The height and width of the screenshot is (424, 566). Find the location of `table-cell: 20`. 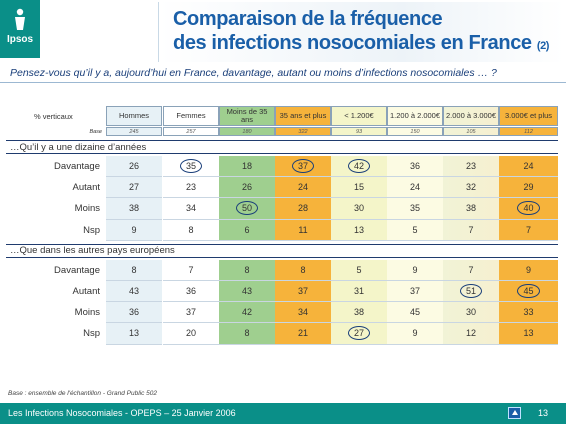

table-cell: 20 is located at coordinates (191, 334).